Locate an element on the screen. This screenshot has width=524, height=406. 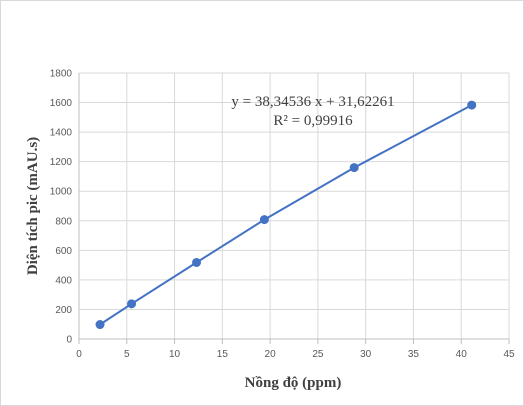
x-tick-label: 40 is located at coordinates (462, 354).